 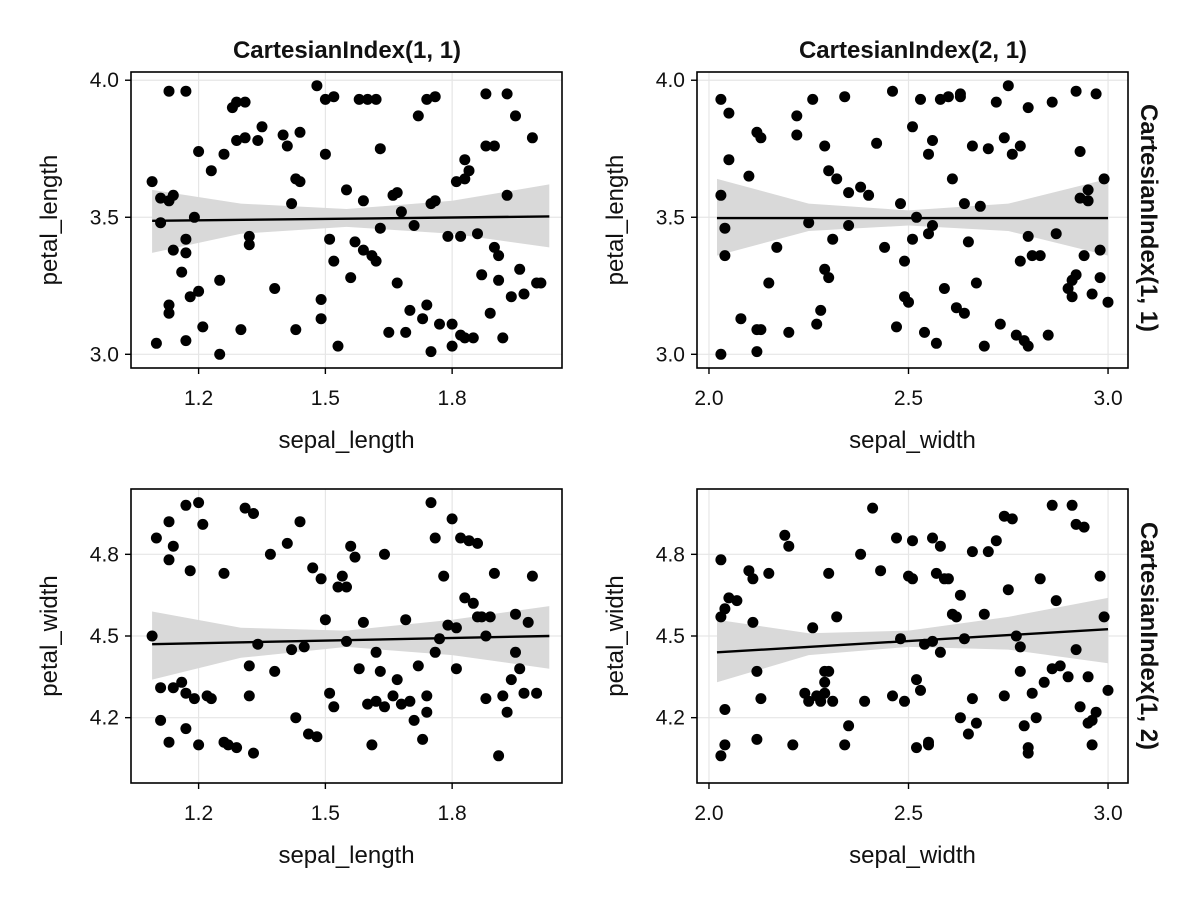 I want to click on x-tick-label: 3.0, so click(x=1107, y=398).